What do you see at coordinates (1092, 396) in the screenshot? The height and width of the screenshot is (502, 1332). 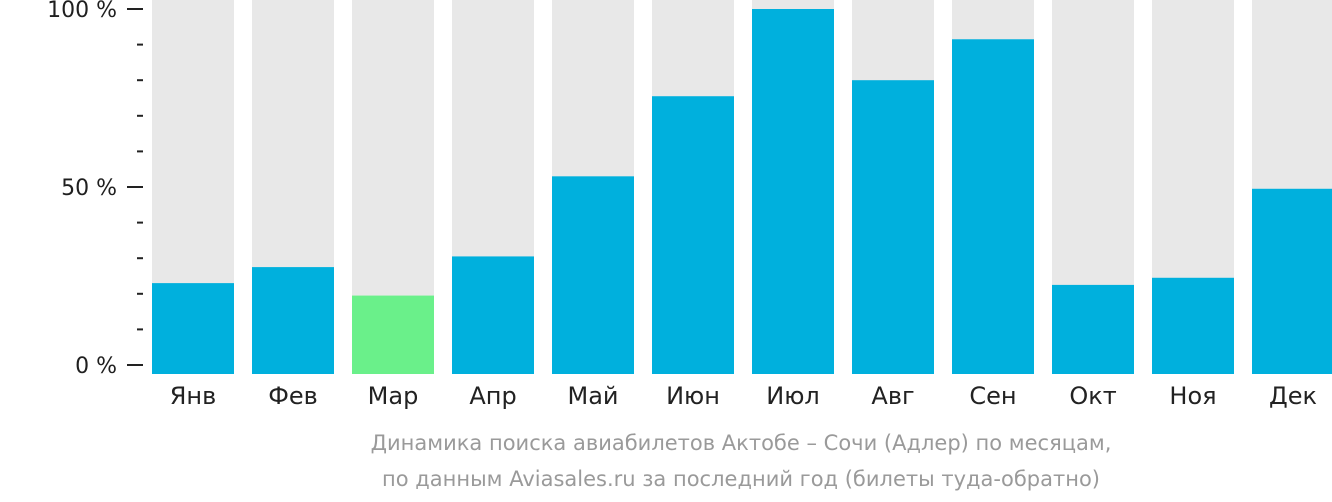 I see `x-tick-label: Окт` at bounding box center [1092, 396].